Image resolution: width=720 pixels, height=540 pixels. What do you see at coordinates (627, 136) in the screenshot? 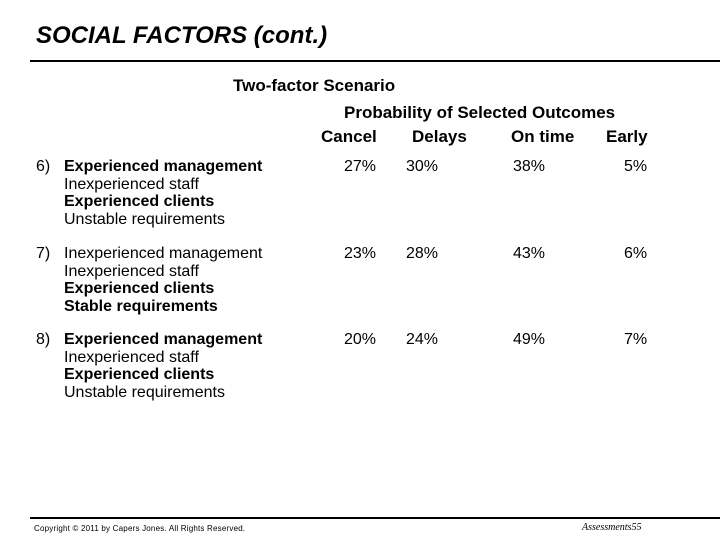
I see `column-header-early: Early` at bounding box center [627, 136].